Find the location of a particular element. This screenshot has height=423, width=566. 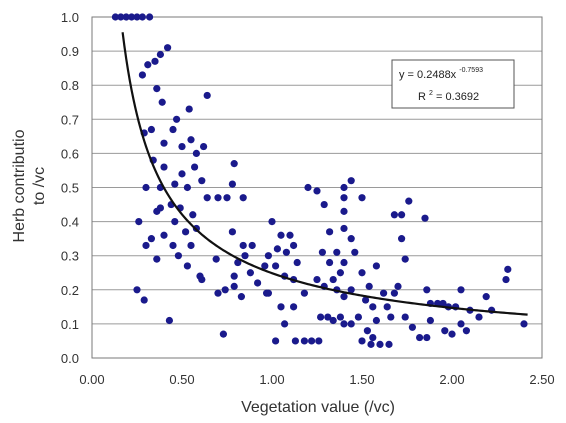

y-tick-label-6: 0.6 is located at coordinates (70, 153).